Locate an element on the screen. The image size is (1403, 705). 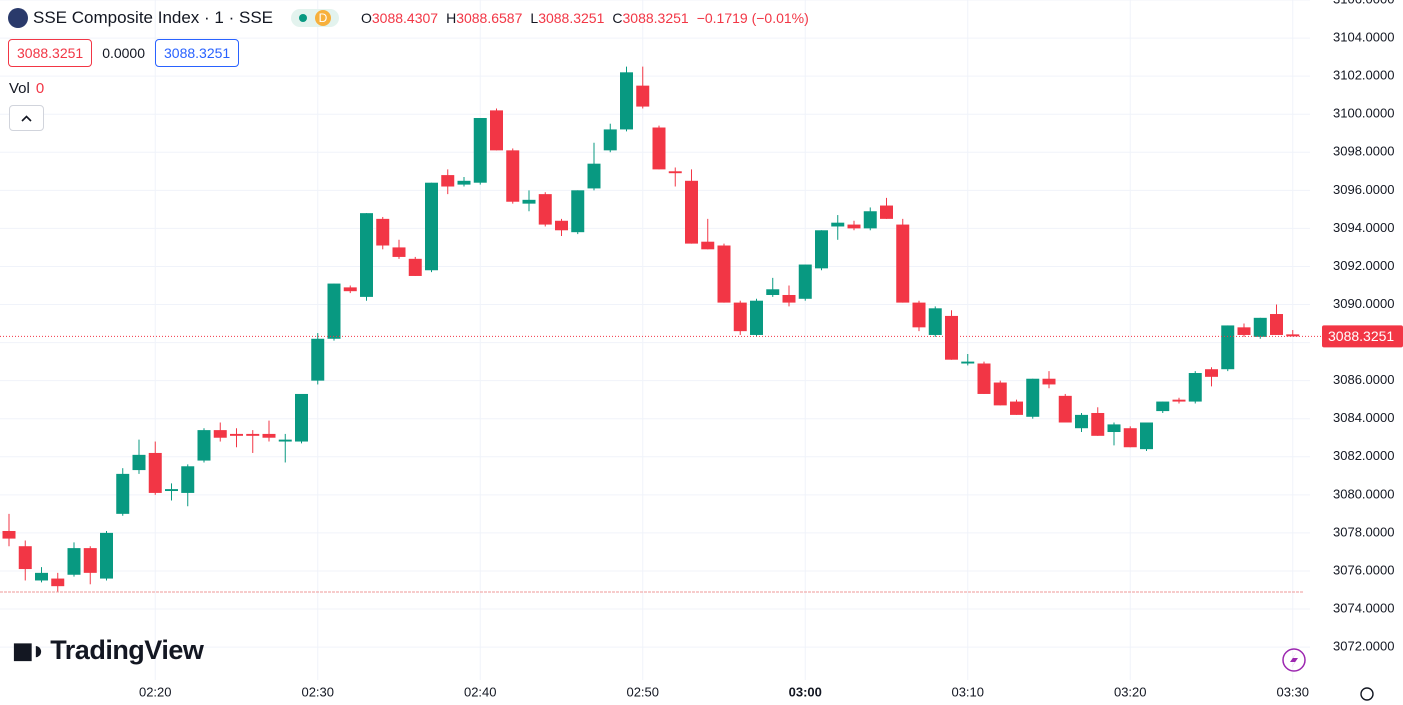
y-tick-label: 3104.0000 is located at coordinates (1363, 37).